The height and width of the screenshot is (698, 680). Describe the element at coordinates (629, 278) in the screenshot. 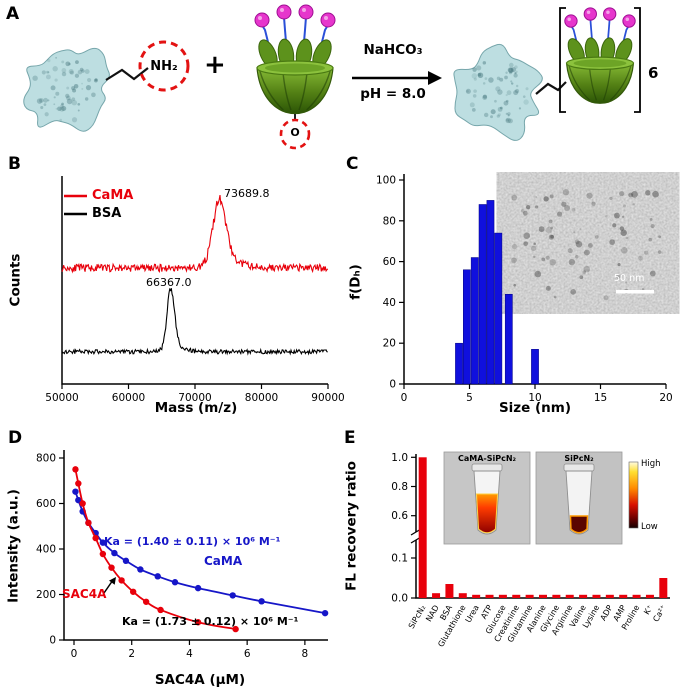

I see `tem-scale-bar-label: 50 nm` at that location.